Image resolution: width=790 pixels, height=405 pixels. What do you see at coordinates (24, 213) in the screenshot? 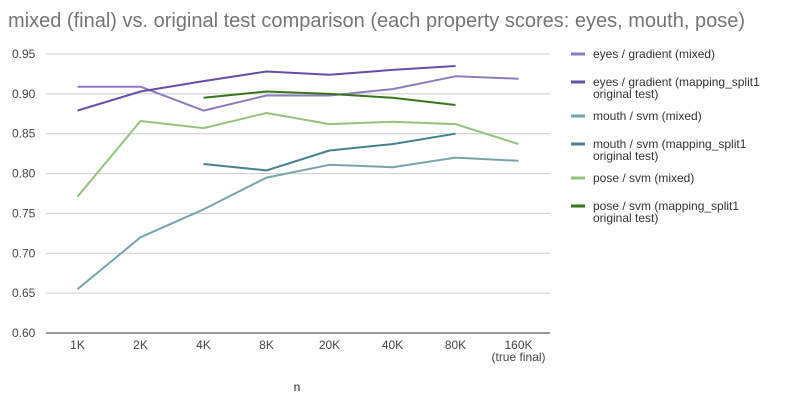
I see `y-tick-label: 0.75` at bounding box center [24, 213].